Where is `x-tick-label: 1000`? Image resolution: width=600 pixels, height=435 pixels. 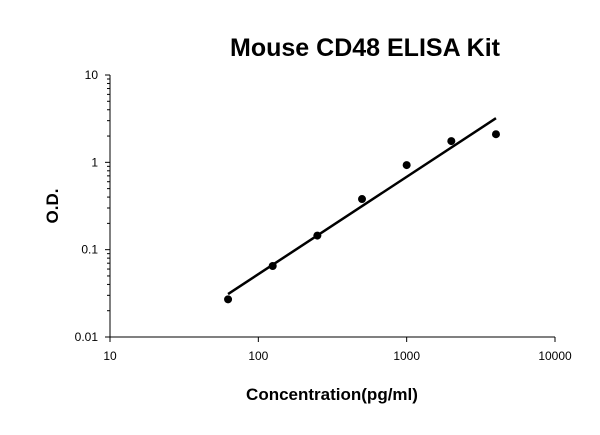
x-tick-label: 1000 is located at coordinates (406, 356).